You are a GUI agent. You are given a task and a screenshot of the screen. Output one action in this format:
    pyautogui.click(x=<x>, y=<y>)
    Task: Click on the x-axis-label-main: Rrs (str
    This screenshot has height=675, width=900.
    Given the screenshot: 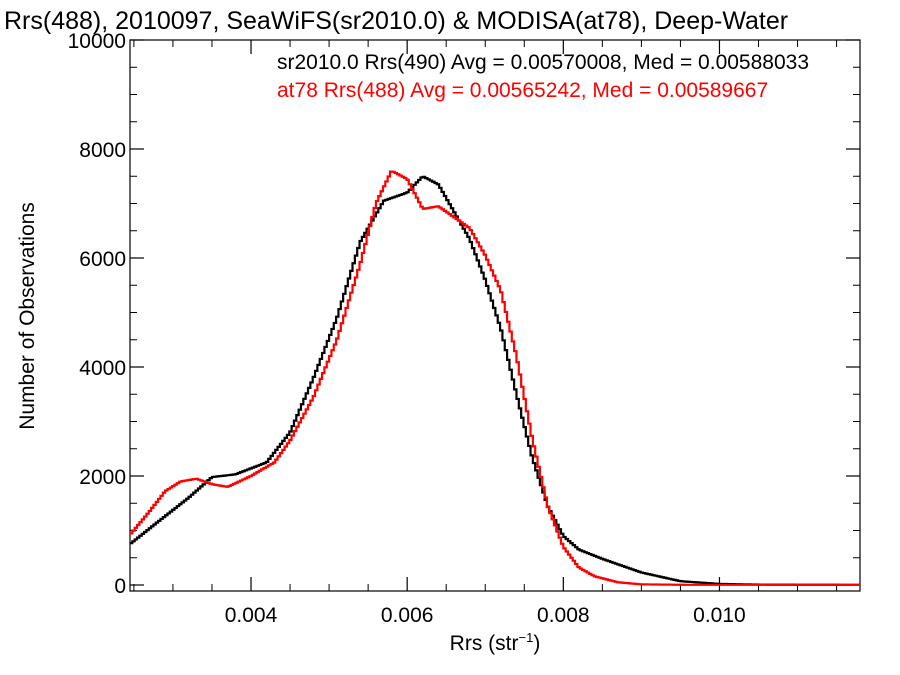 What is the action you would take?
    pyautogui.click(x=484, y=643)
    